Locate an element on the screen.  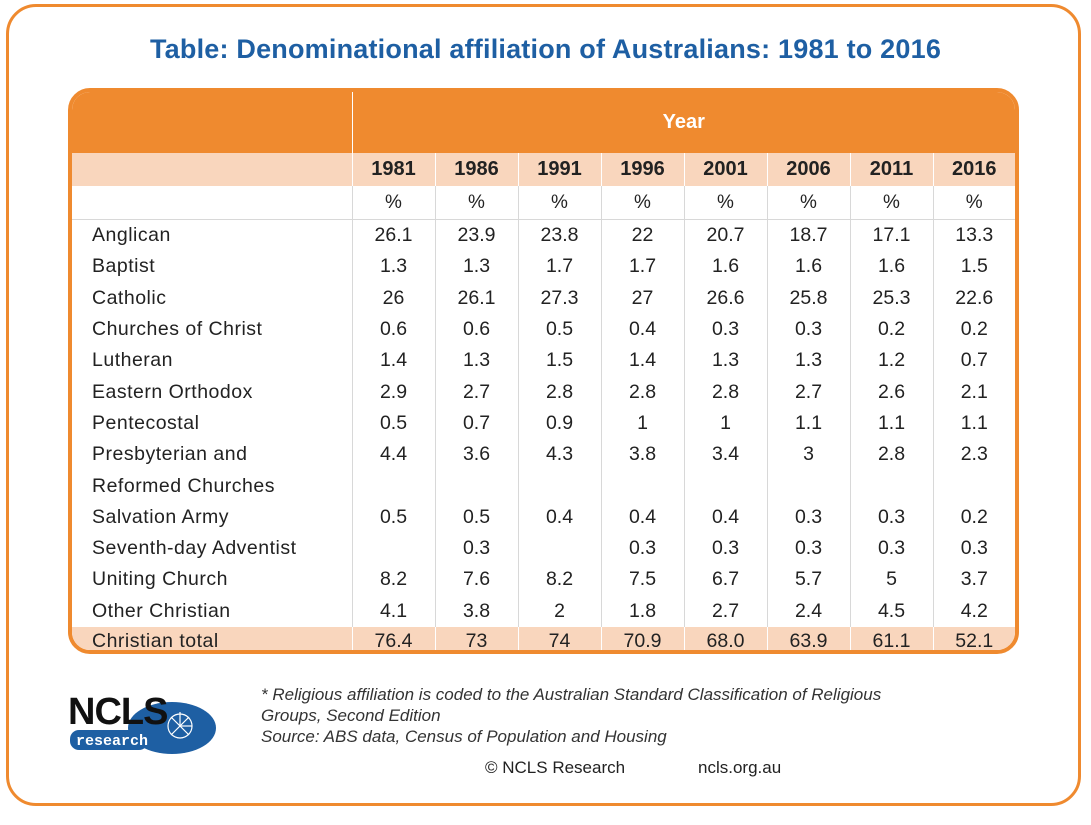
total-cell: 63.9 is located at coordinates (808, 638).